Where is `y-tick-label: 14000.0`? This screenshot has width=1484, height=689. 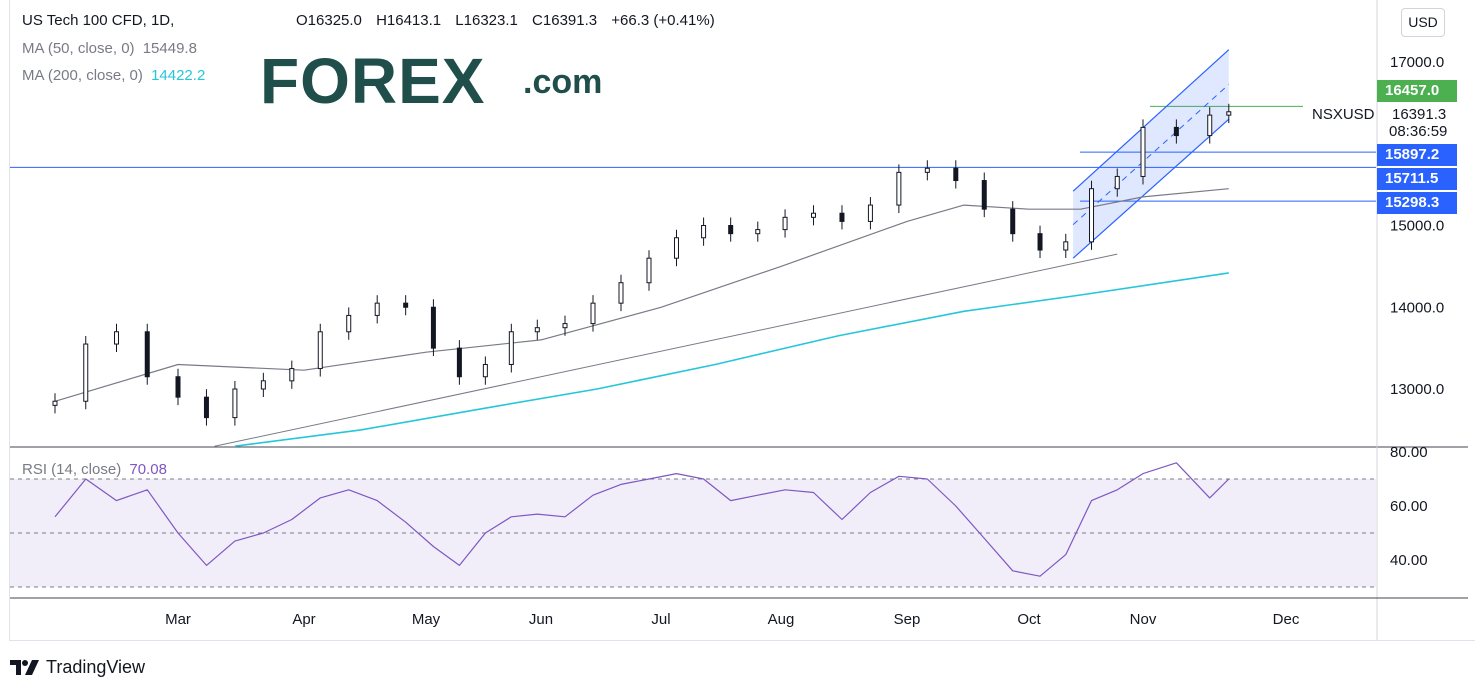
y-tick-label: 14000.0 is located at coordinates (1417, 307).